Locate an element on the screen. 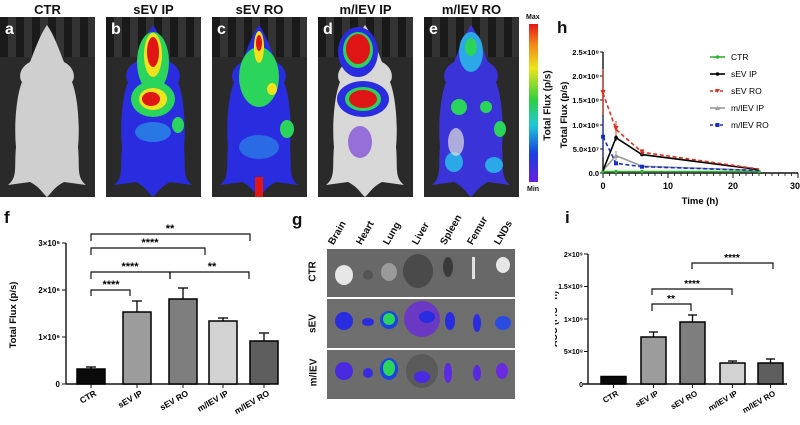 Image resolution: width=800 pixels, height=425 pixels. mouse-bioluminescence-sev-ip is located at coordinates (153, 111).